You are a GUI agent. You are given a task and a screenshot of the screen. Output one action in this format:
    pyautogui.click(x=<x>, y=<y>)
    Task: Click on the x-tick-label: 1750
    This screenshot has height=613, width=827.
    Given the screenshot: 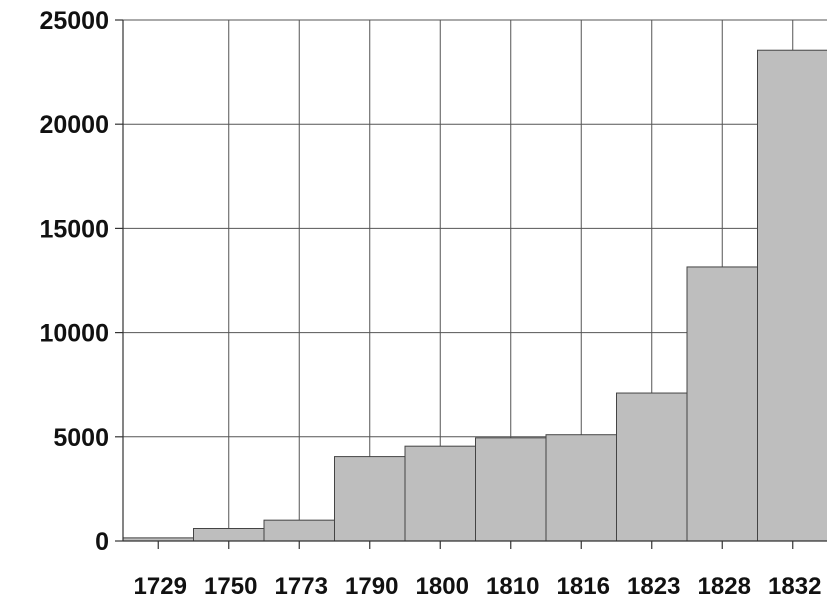 What is the action you would take?
    pyautogui.click(x=230, y=586)
    